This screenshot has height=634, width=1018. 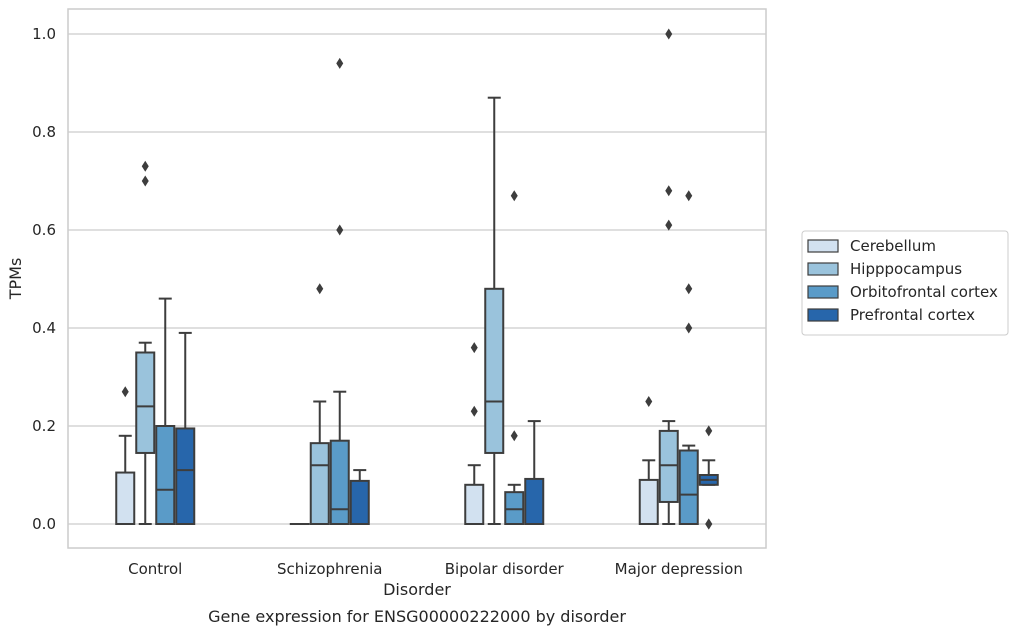 What do you see at coordinates (505, 569) in the screenshot?
I see `x-tick-label: Bipolar disorder` at bounding box center [505, 569].